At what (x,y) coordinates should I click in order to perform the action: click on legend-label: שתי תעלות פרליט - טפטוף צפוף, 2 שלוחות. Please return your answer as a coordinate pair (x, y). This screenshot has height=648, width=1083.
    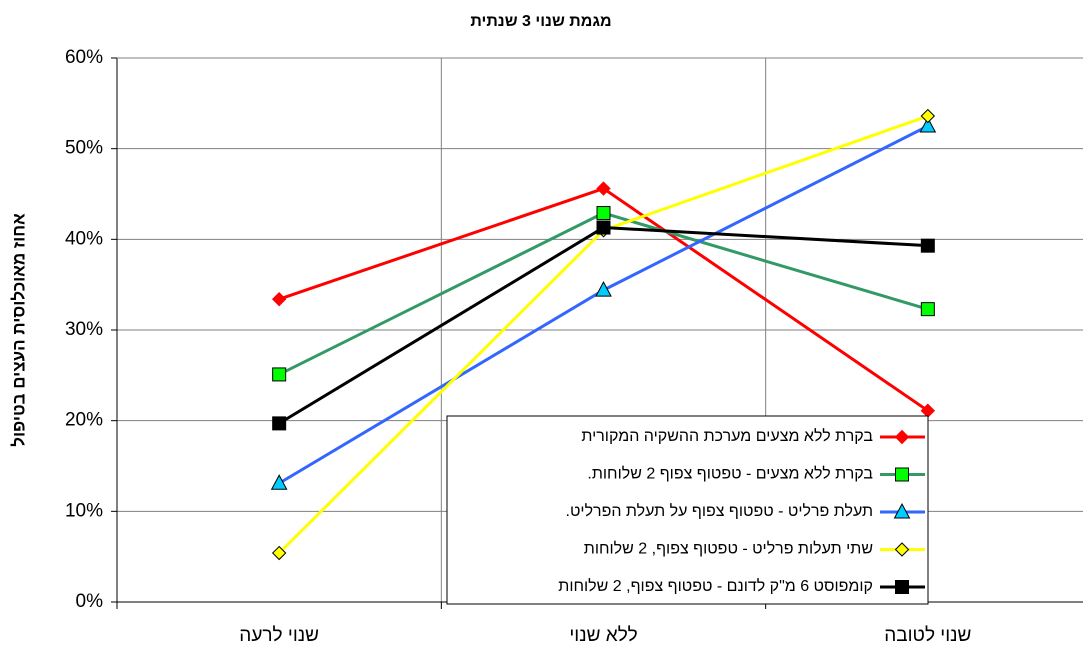
    Looking at the image, I should click on (728, 549).